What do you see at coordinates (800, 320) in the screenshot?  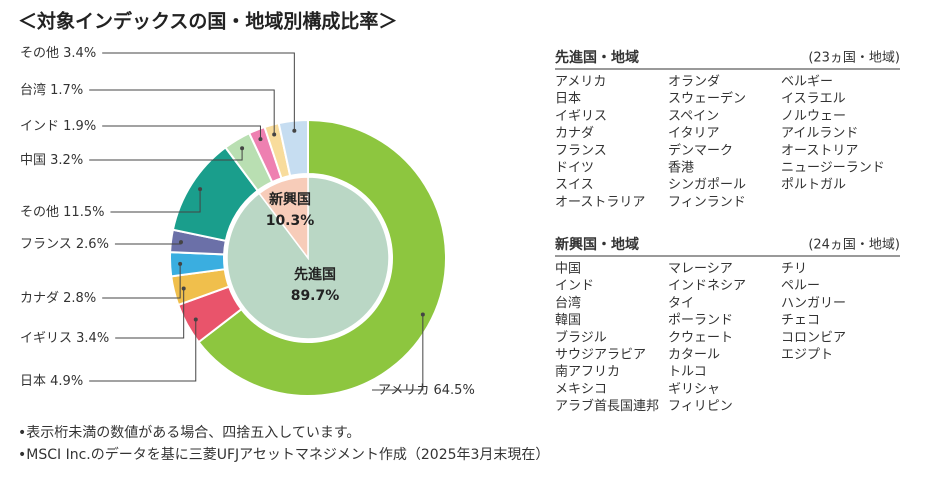 I see `country-name: チェコ` at bounding box center [800, 320].